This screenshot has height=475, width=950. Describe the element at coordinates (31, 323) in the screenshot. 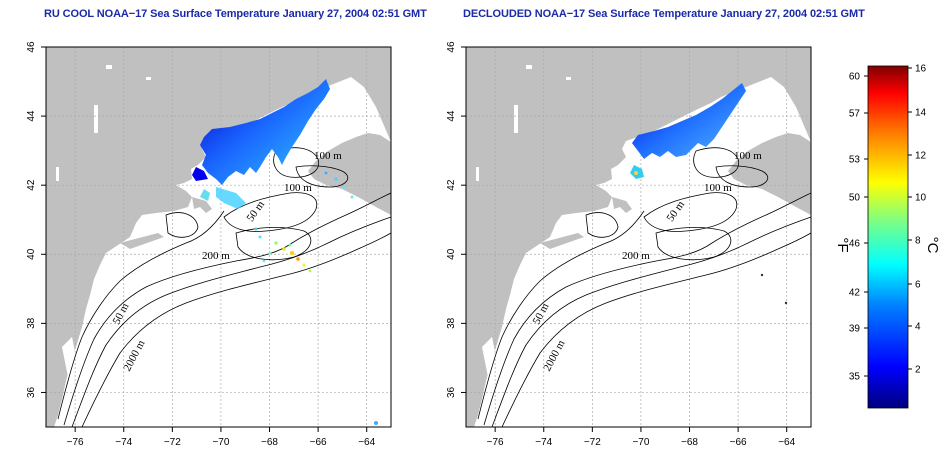

I see `left-y-tick-label-1: 38` at that location.